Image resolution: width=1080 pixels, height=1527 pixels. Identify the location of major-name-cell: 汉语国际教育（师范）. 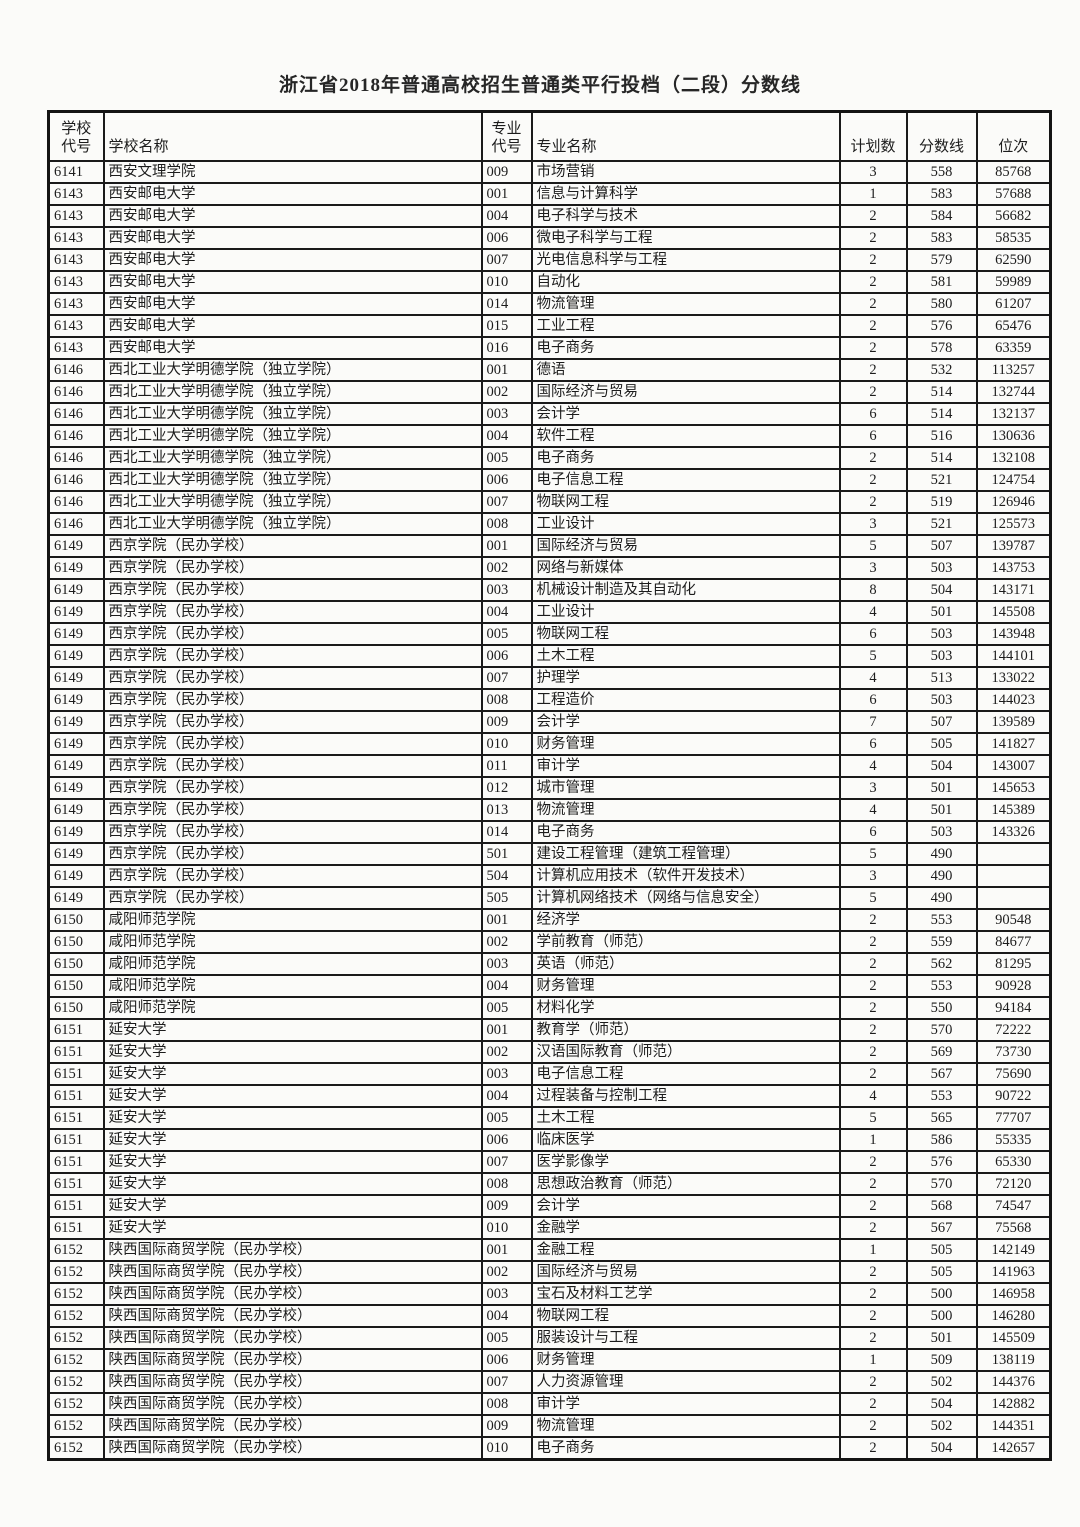
(685, 1052).